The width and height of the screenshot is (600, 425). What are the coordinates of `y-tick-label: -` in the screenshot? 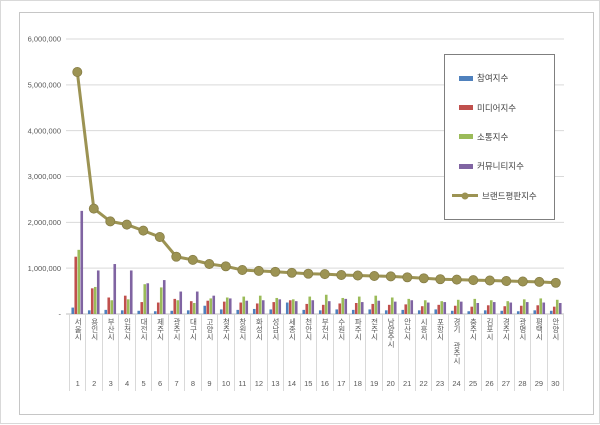 It's located at (60, 314).